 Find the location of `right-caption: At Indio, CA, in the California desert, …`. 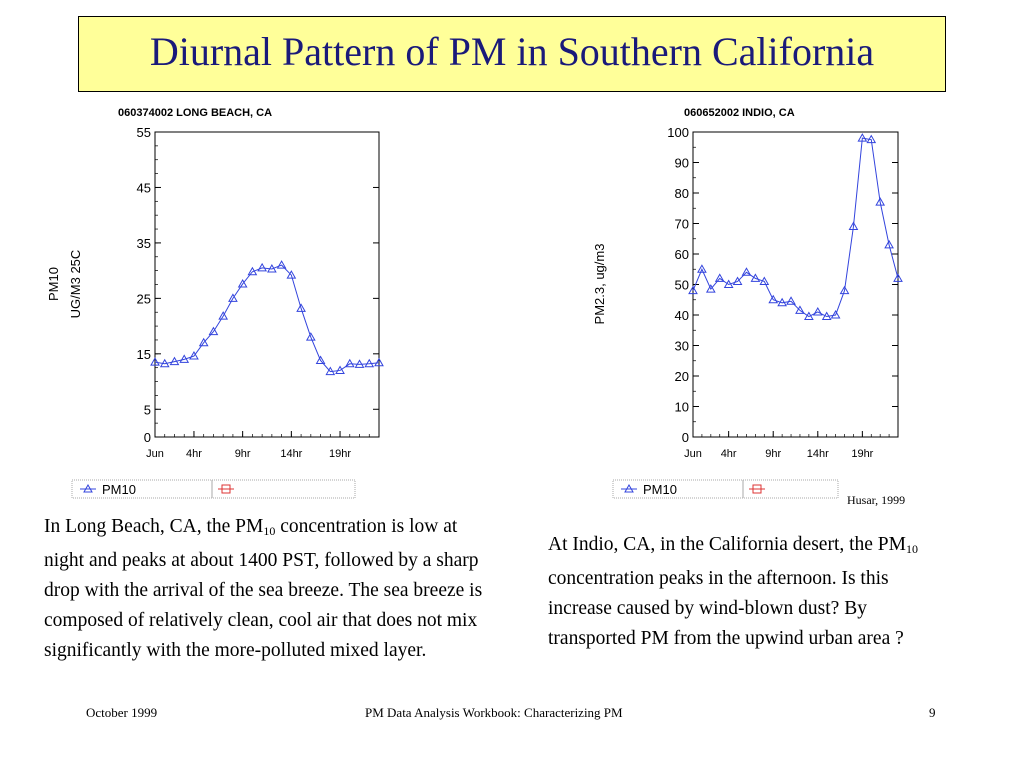

right-caption: At Indio, CA, in the California desert, … is located at coordinates (748, 592).